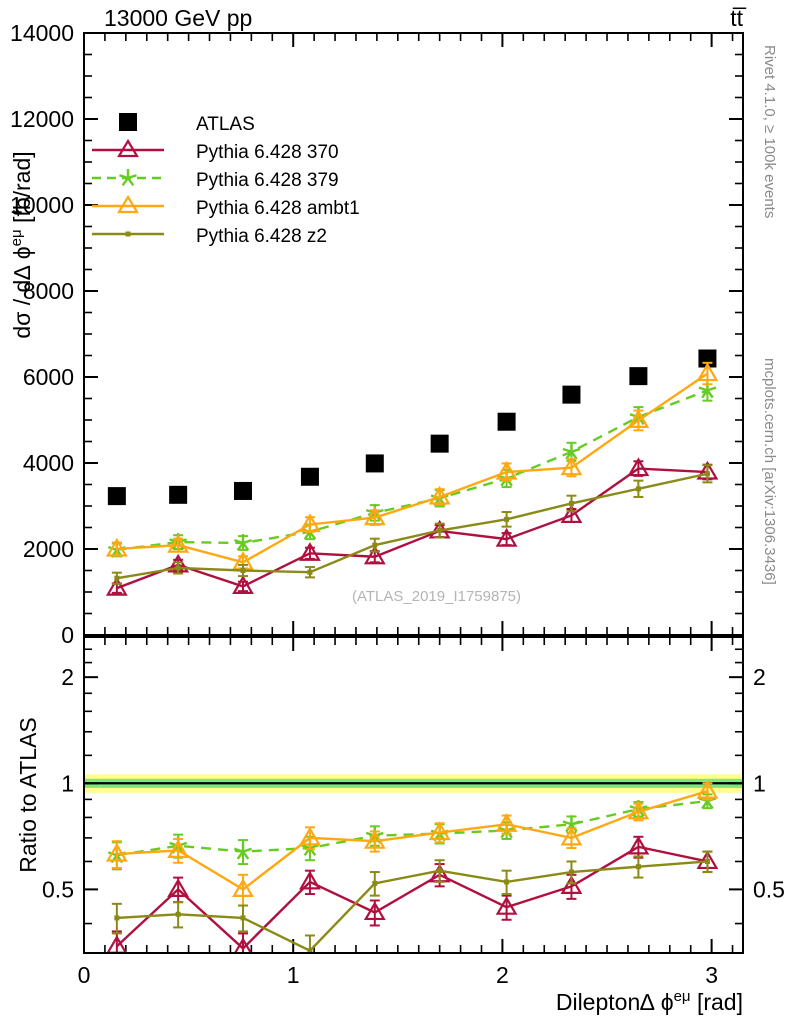  Describe the element at coordinates (278, 208) in the screenshot. I see `legend-label: Pythia 6.428 ambt1` at that location.